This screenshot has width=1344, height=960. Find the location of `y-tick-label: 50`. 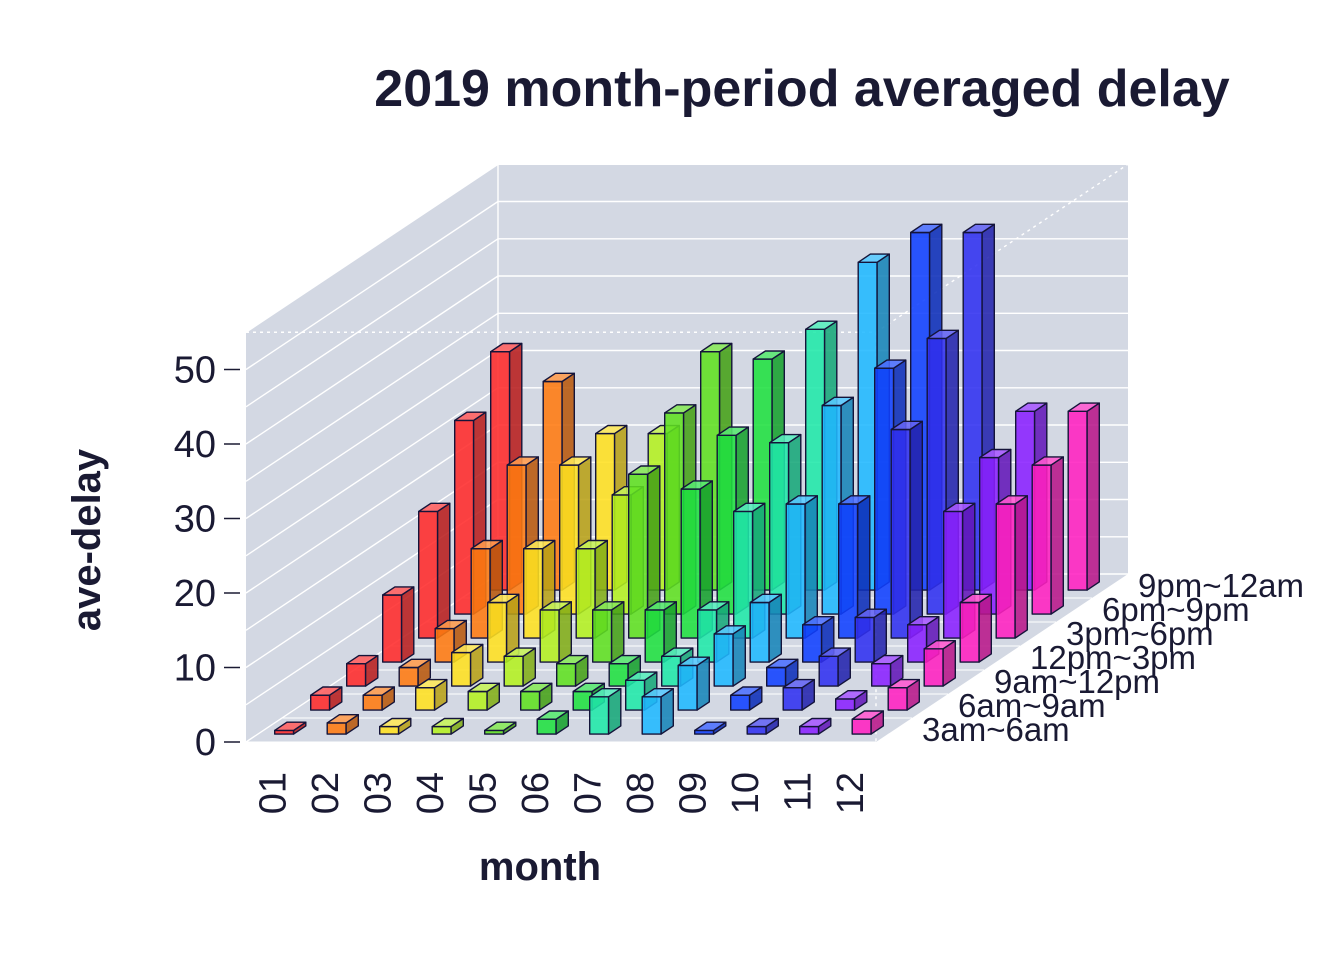

y-tick-label: 50 is located at coordinates (195, 371).